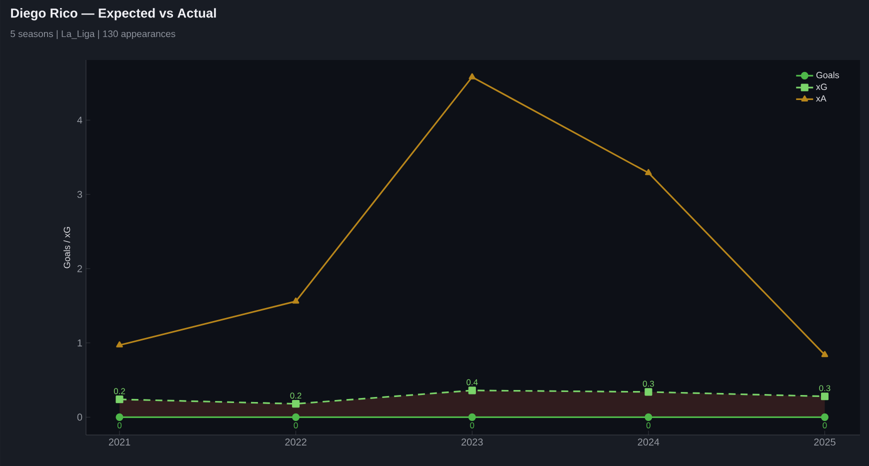  Describe the element at coordinates (80, 342) in the screenshot. I see `y-tick-label: 1` at that location.